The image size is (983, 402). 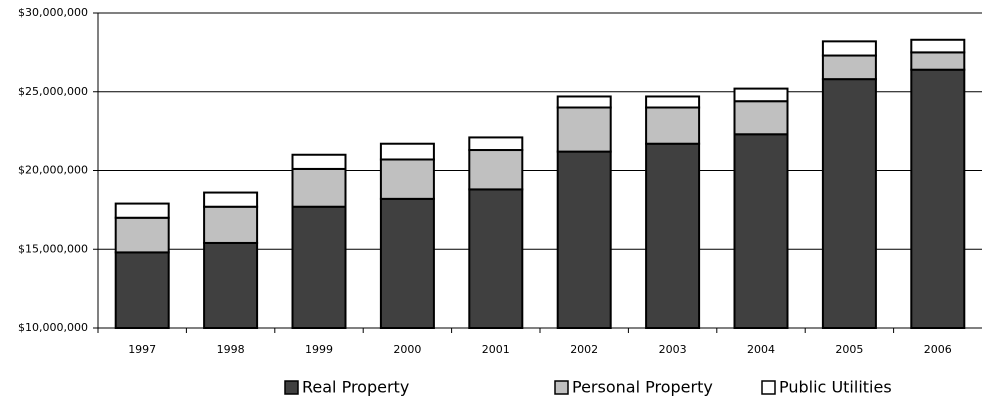 What do you see at coordinates (407, 349) in the screenshot?
I see `x-tick-label: 2000` at bounding box center [407, 349].